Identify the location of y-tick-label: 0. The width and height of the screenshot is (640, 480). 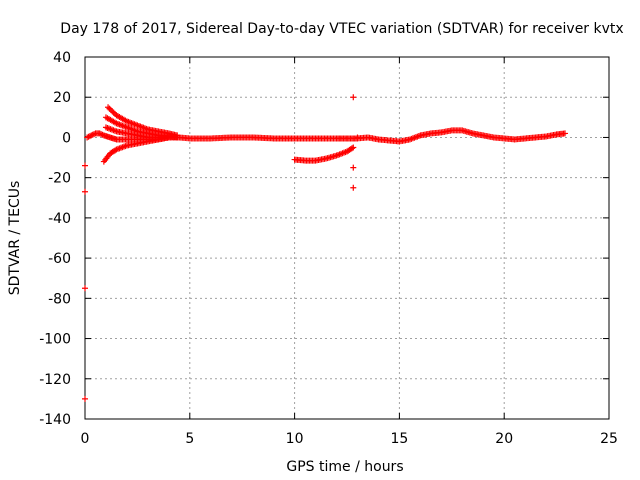
(66, 138).